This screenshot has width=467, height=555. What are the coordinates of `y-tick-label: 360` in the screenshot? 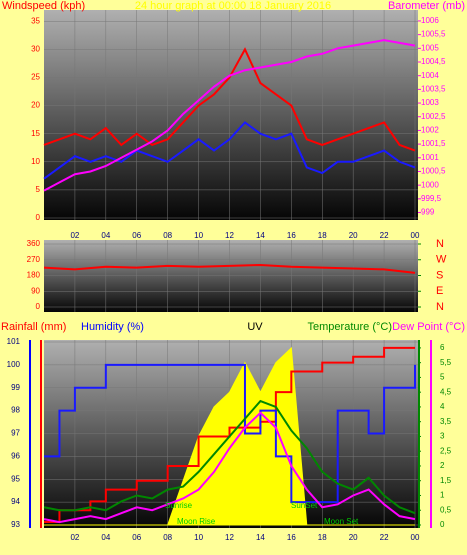 It's located at (34, 243).